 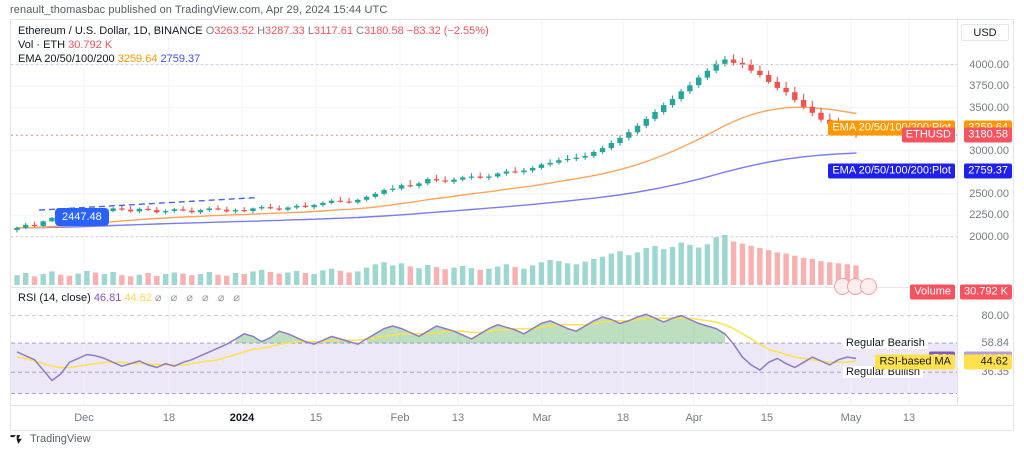 I want to click on rsi-tick-36-35: 36.35, so click(x=995, y=372).